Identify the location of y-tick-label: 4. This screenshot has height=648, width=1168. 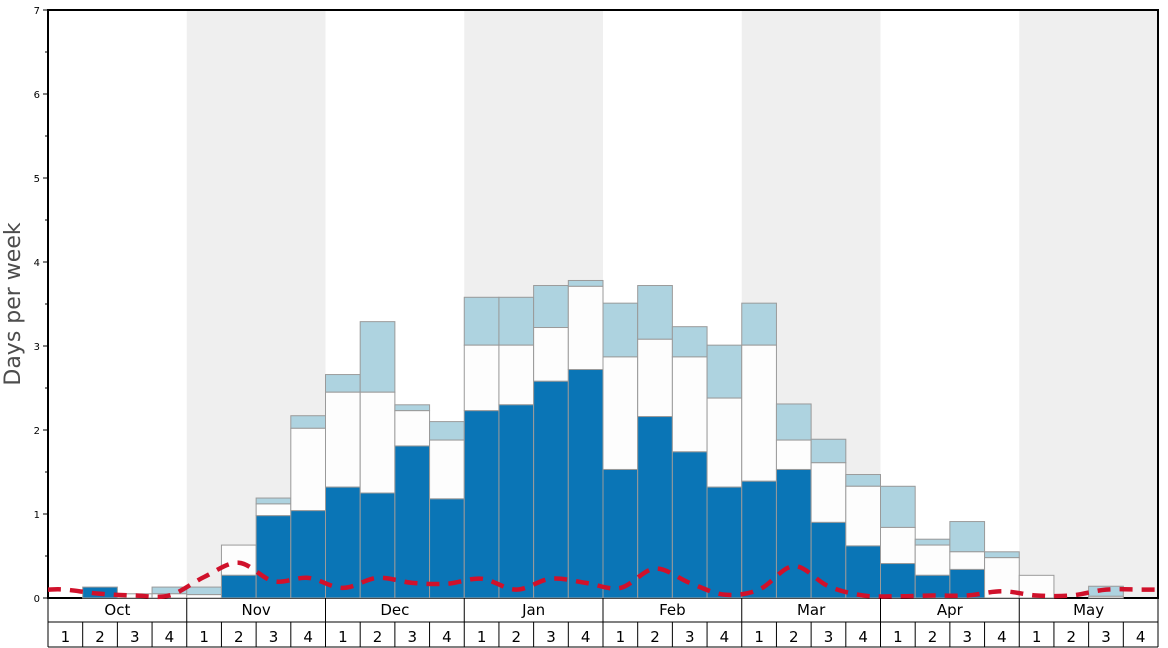
(37, 263).